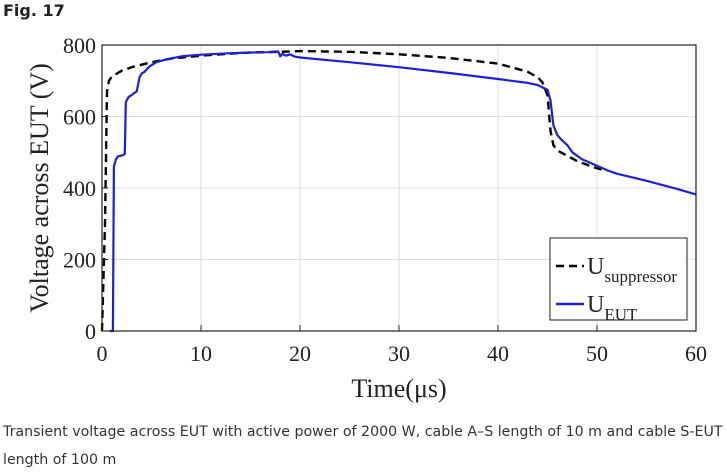 This screenshot has height=474, width=727. What do you see at coordinates (79, 117) in the screenshot?
I see `y-tick-label: 600` at bounding box center [79, 117].